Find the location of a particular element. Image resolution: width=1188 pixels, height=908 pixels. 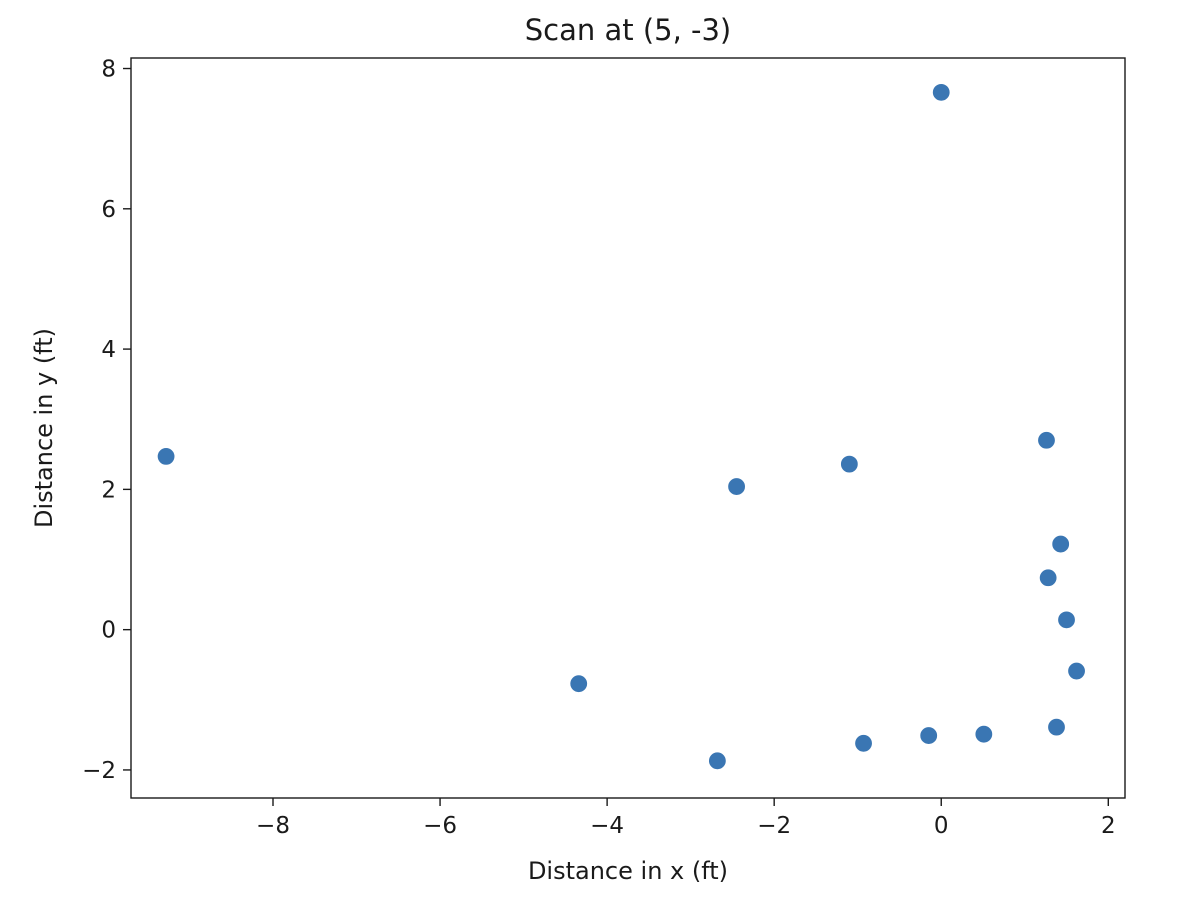

x-axis-ticks: −8 −6 −4 −2 0 2 is located at coordinates (686, 818).